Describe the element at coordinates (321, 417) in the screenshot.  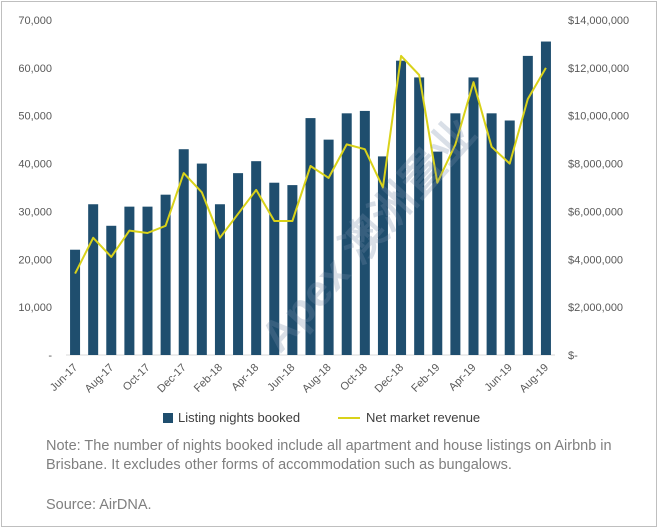
I see `legend: Listing nights booked Net market revenue` at that location.